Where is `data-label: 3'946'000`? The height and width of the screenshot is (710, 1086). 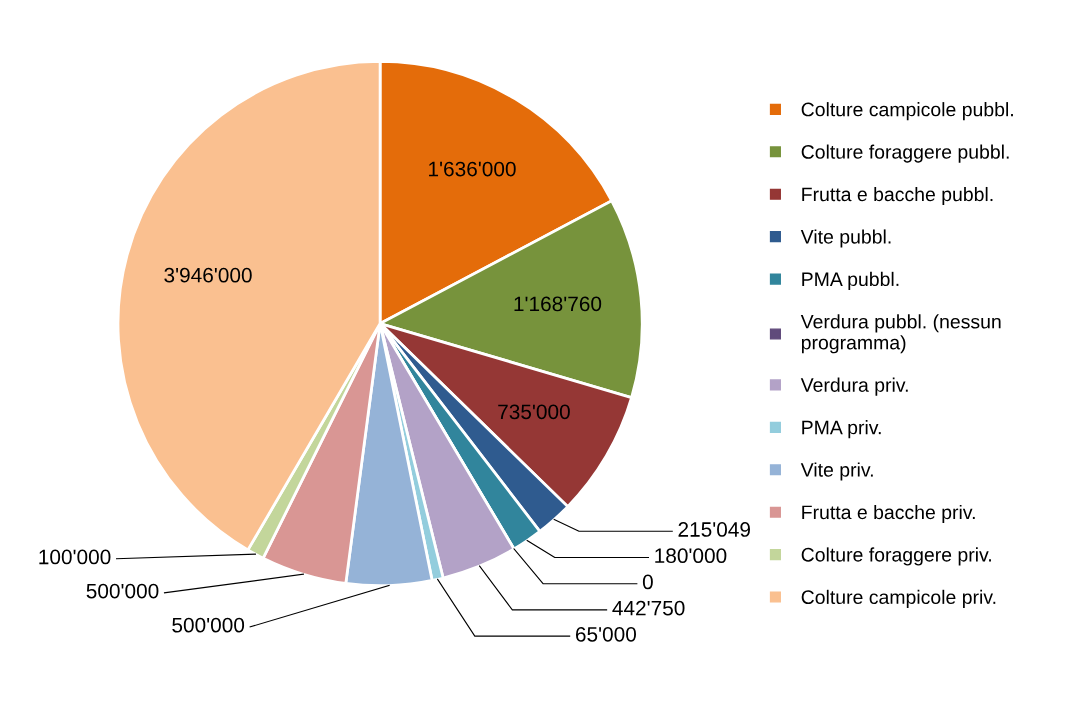 data-label: 3'946'000 is located at coordinates (208, 275).